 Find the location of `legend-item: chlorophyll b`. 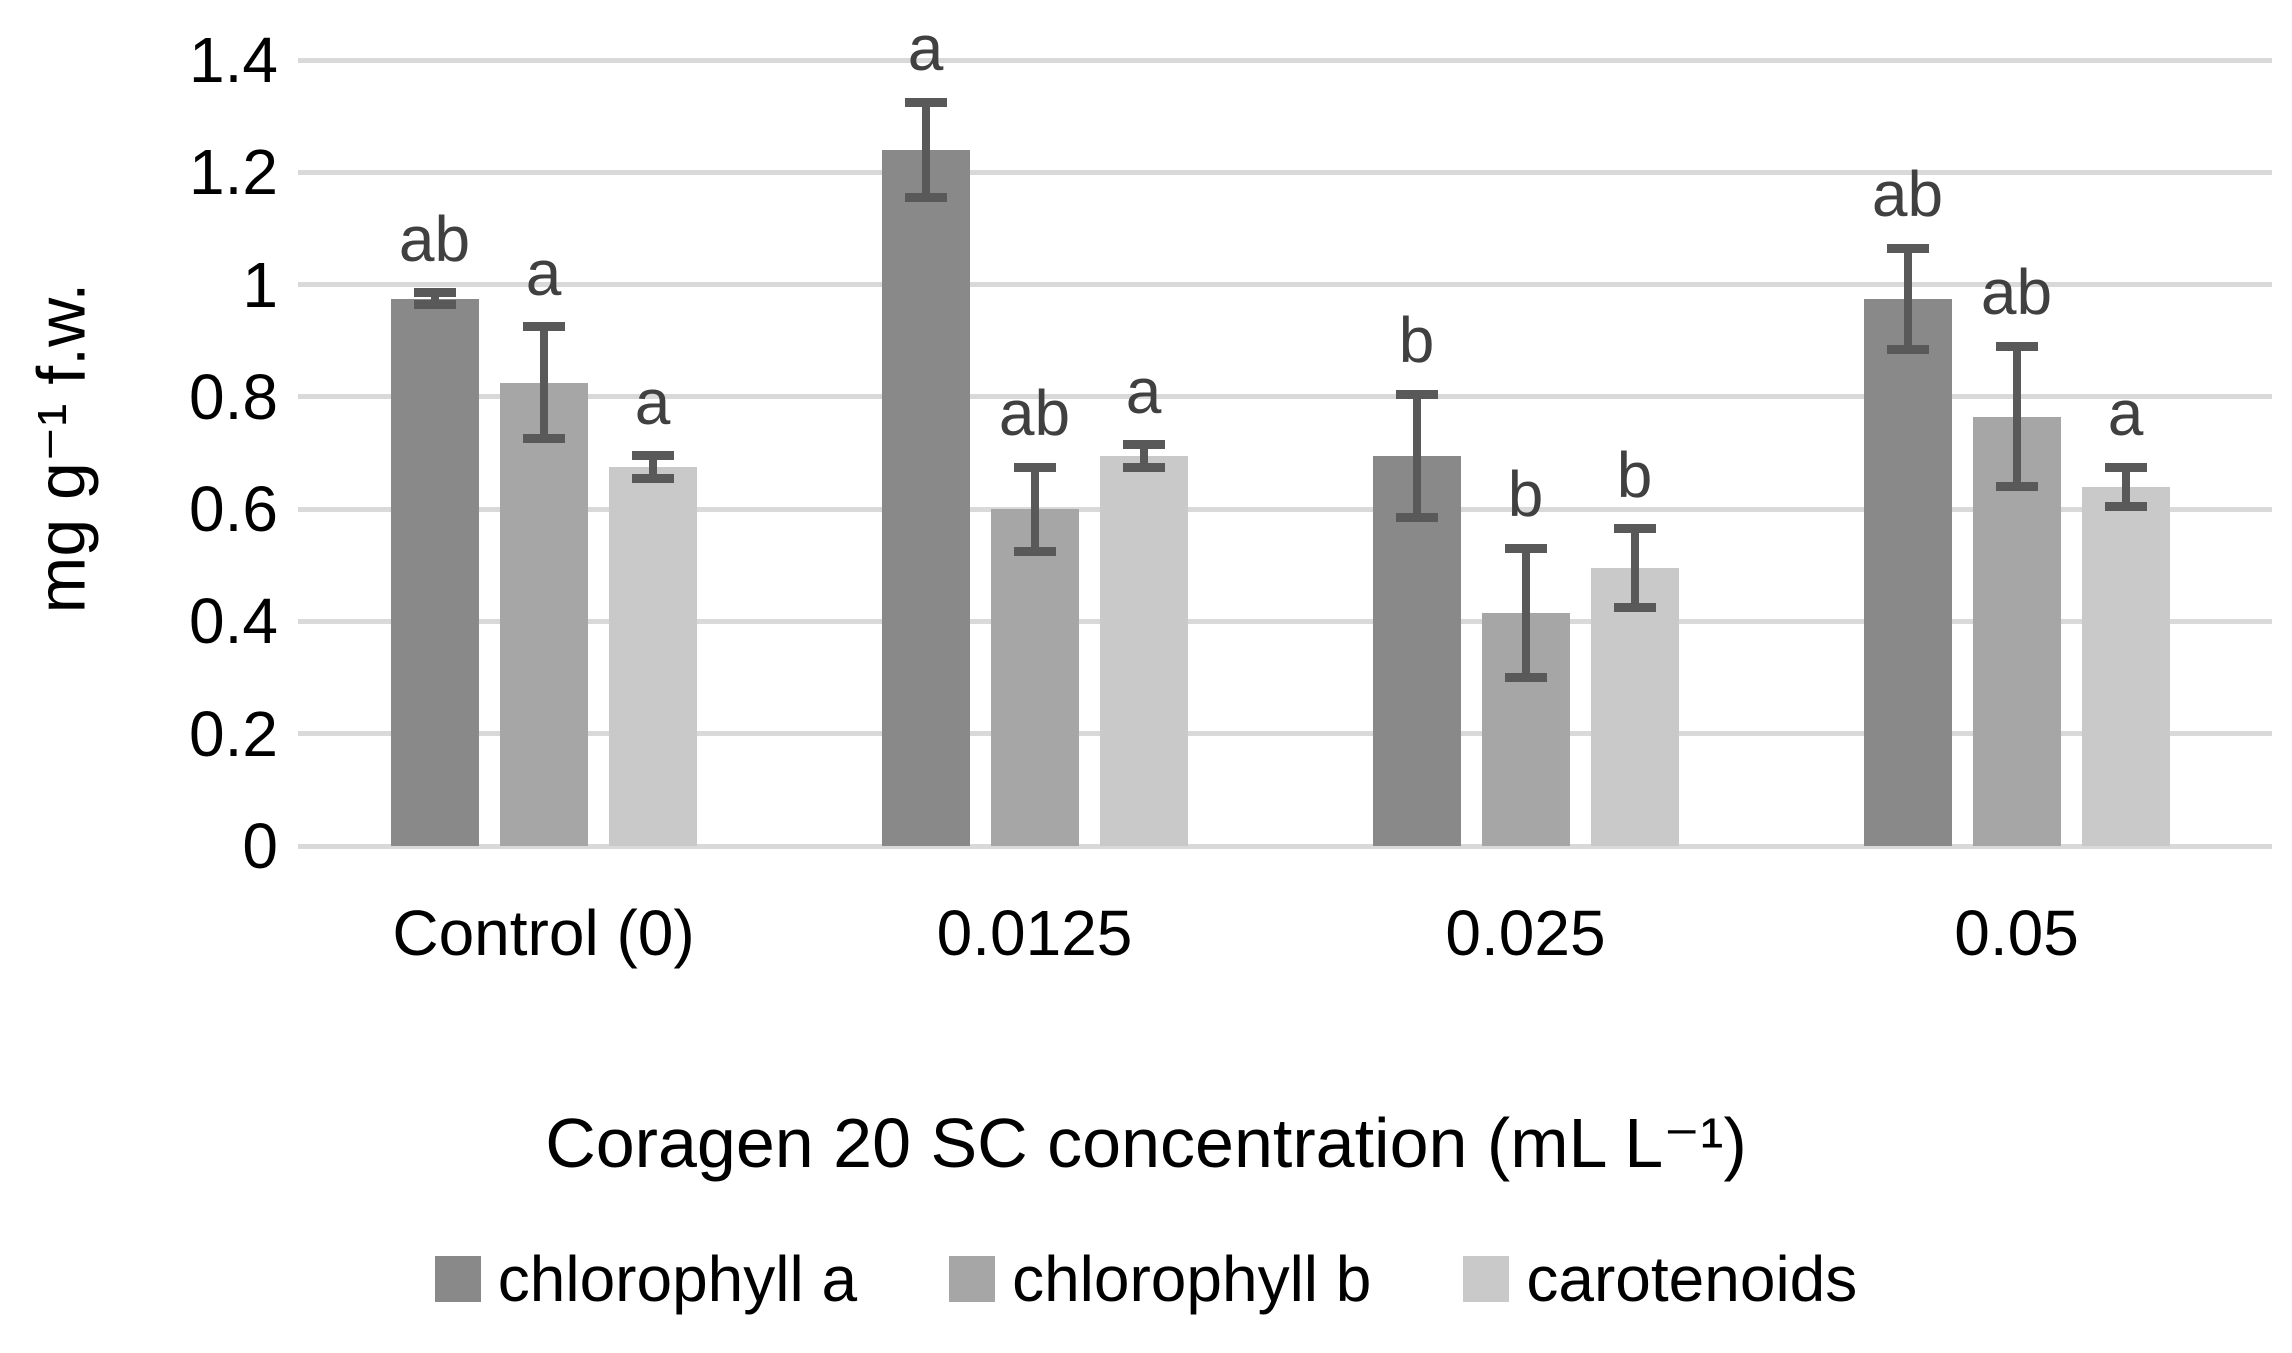

legend-item: chlorophyll b is located at coordinates (1160, 1279).